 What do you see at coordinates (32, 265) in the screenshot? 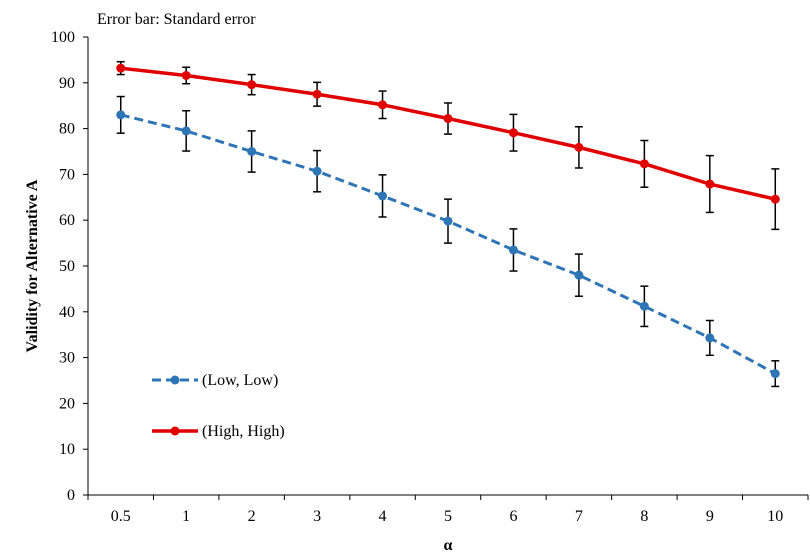
I see `y-axis-title: Validity for Alternative A` at bounding box center [32, 265].